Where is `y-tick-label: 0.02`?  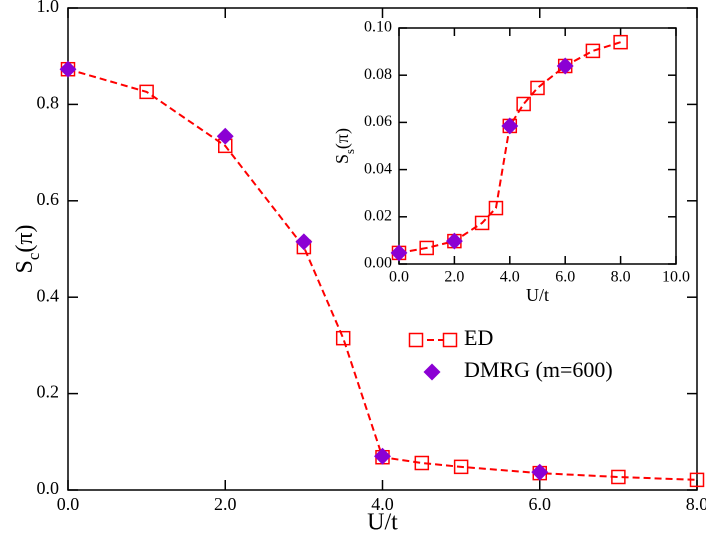
y-tick-label: 0.02 is located at coordinates (378, 215).